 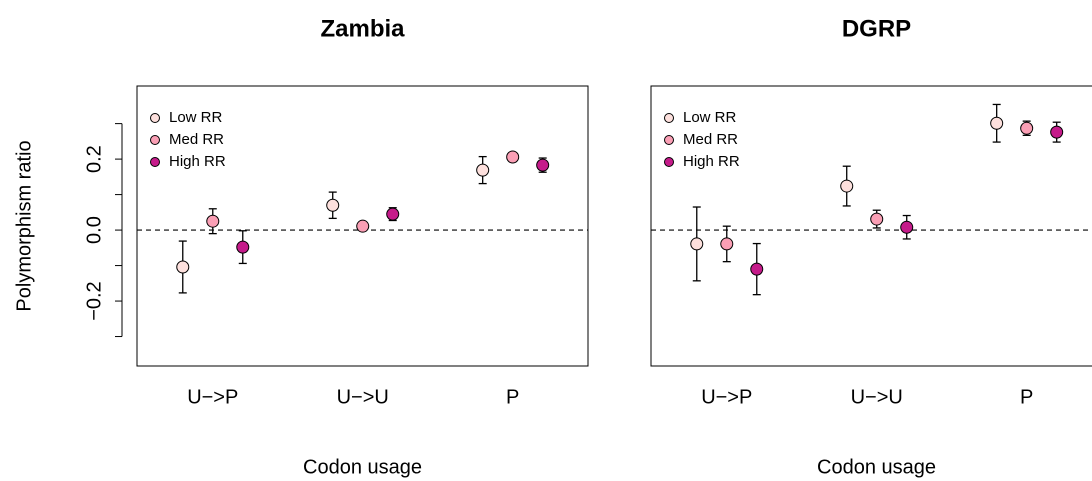 I want to click on y-tick-label: 0.0, so click(x=94, y=230).